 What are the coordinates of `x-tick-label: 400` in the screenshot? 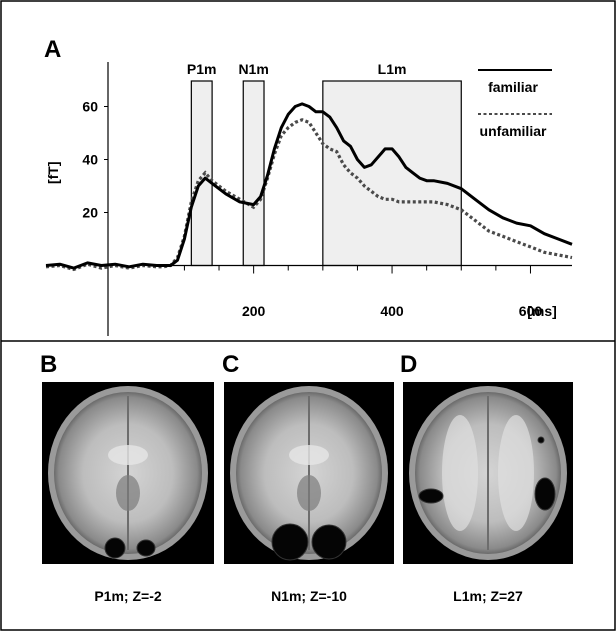 It's located at (392, 311).